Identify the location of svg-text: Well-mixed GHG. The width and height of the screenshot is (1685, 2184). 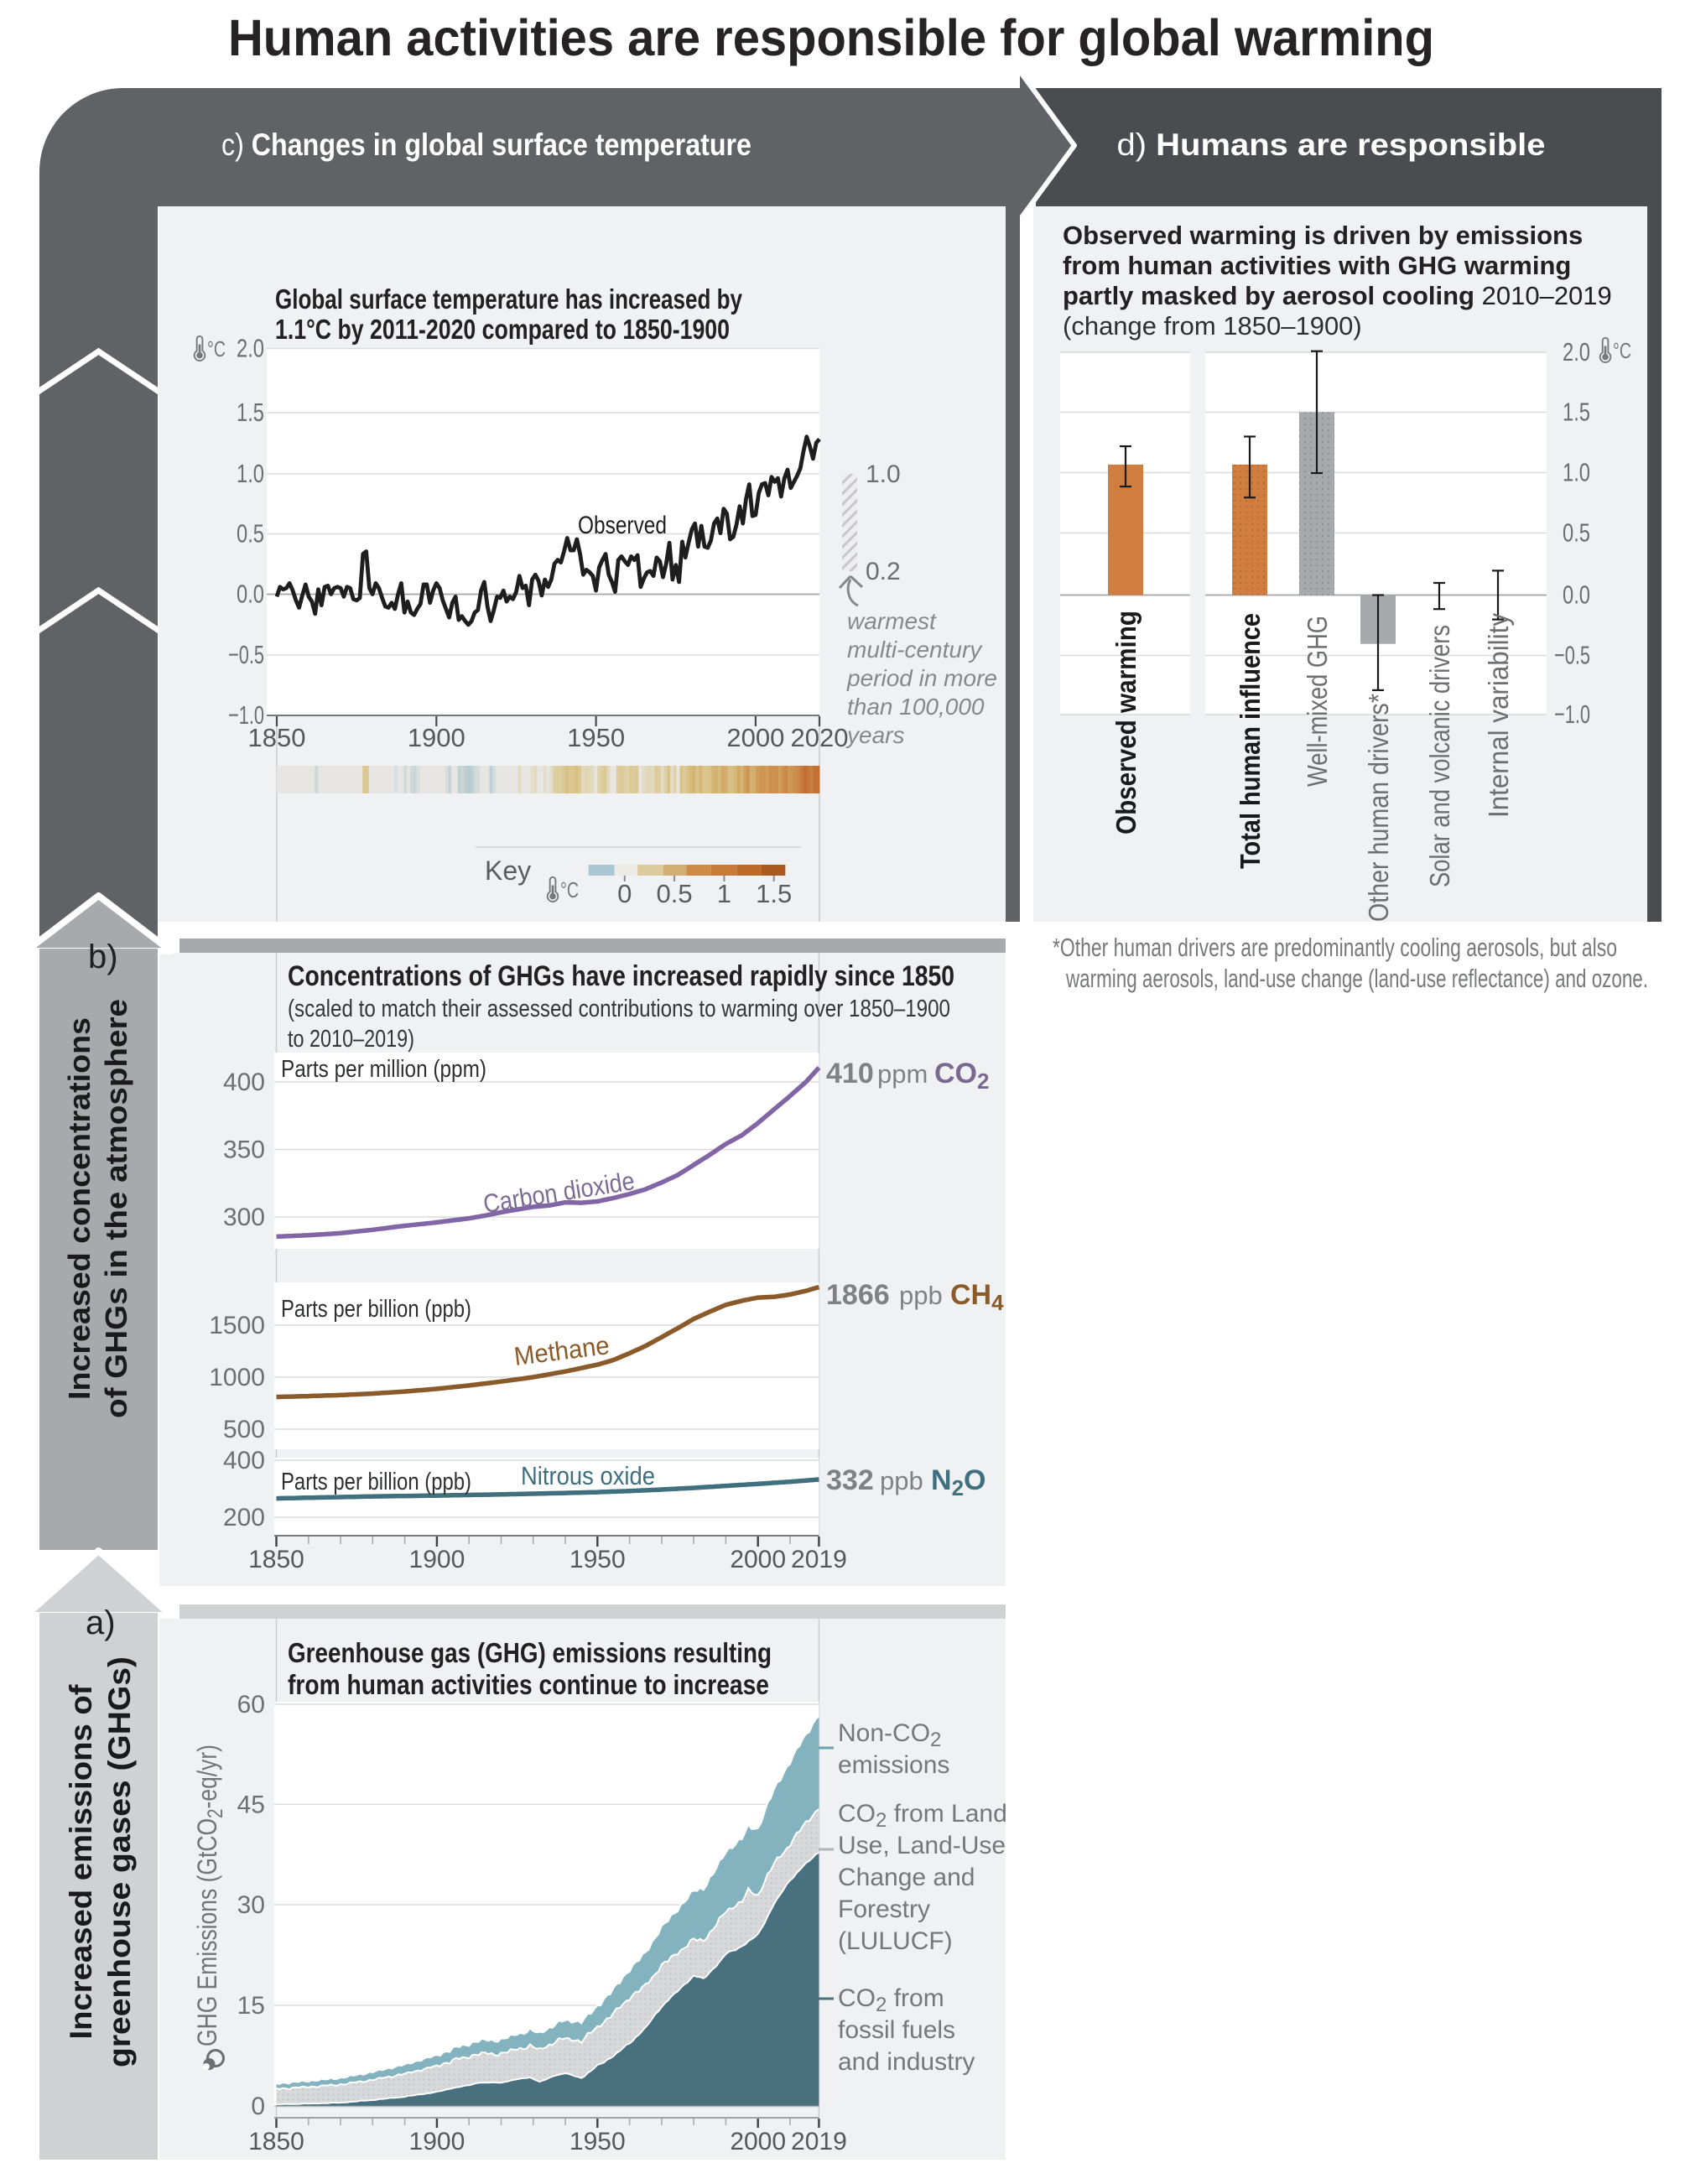
(1318, 701).